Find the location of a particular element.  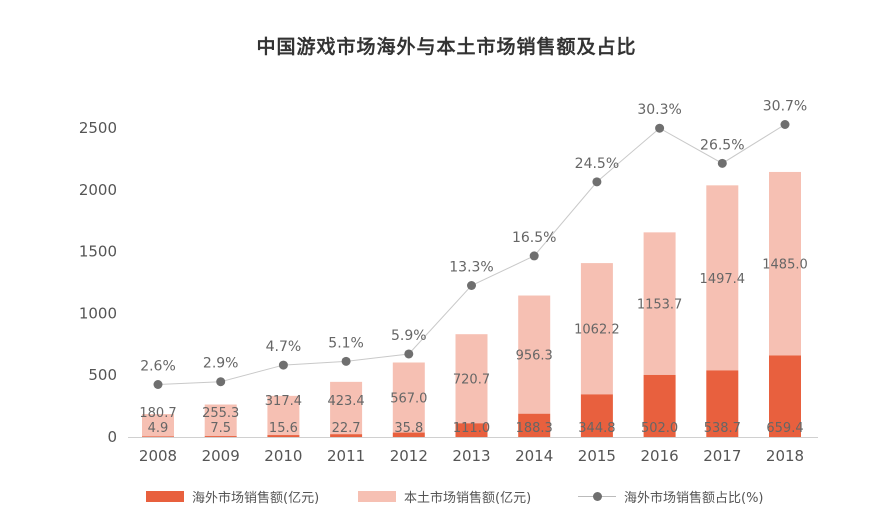

overseas-value-label: 538.7 is located at coordinates (722, 428).